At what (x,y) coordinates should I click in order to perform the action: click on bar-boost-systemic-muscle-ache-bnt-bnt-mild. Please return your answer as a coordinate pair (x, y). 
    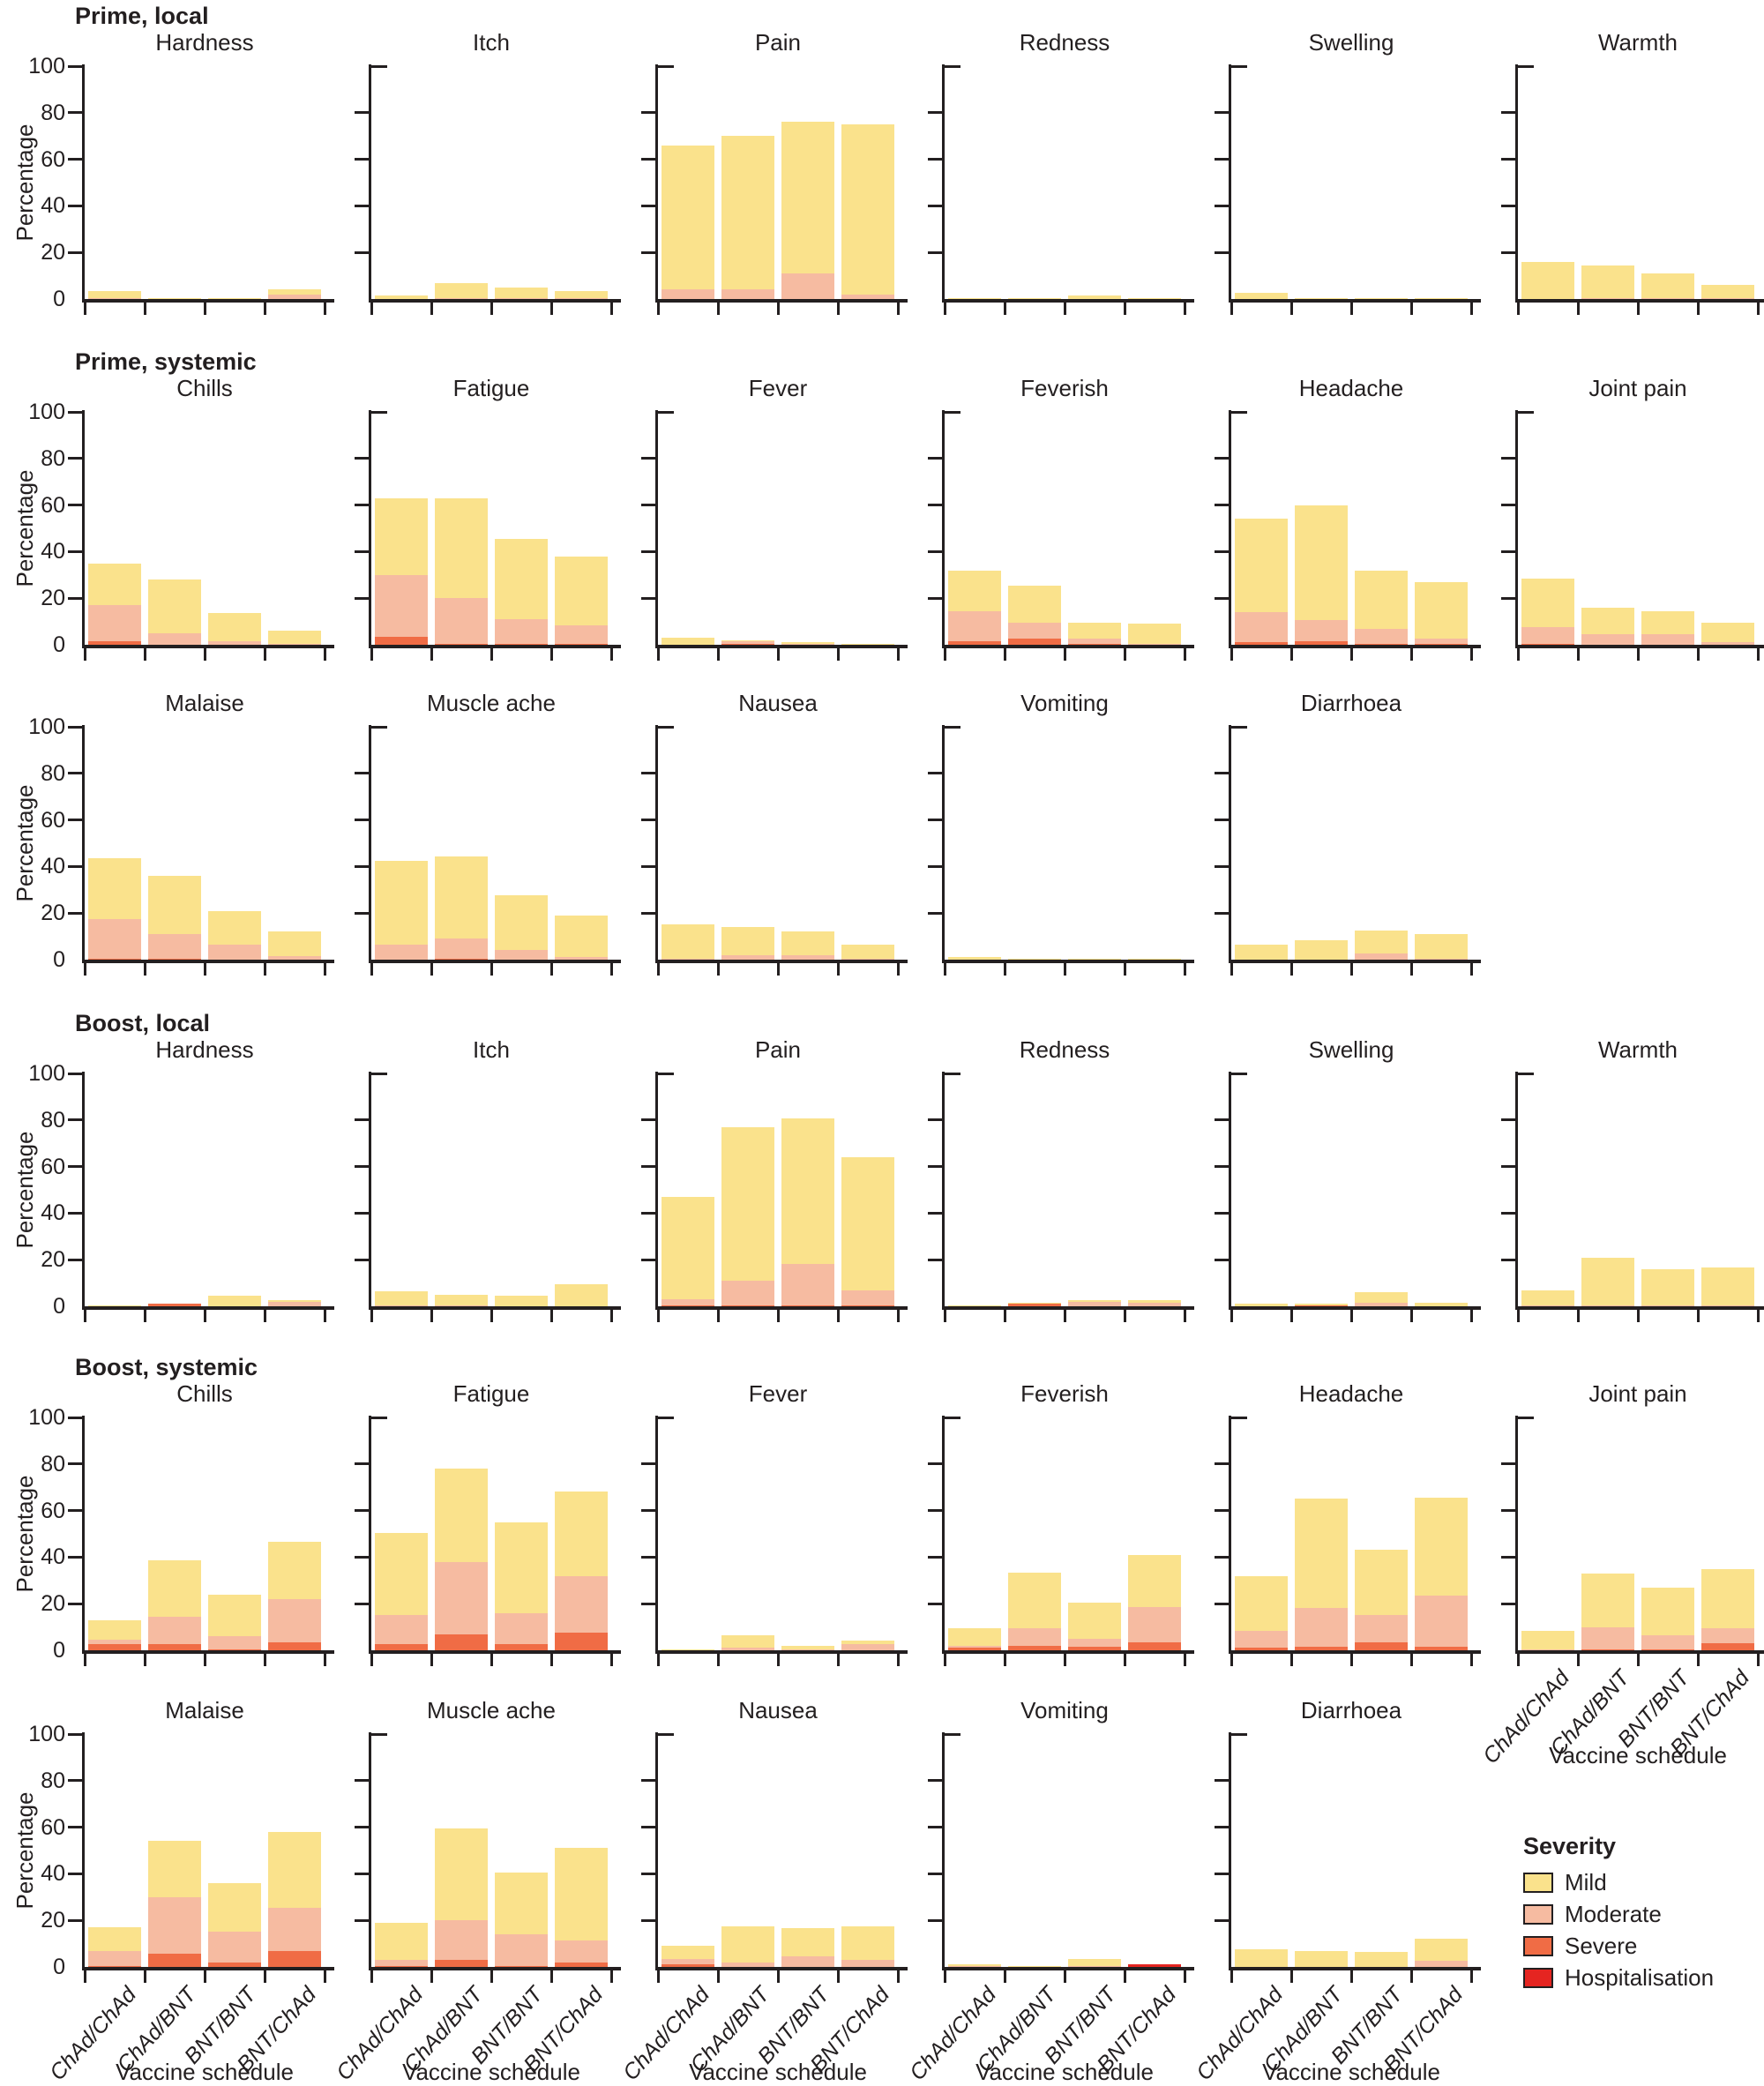
    Looking at the image, I should click on (521, 1904).